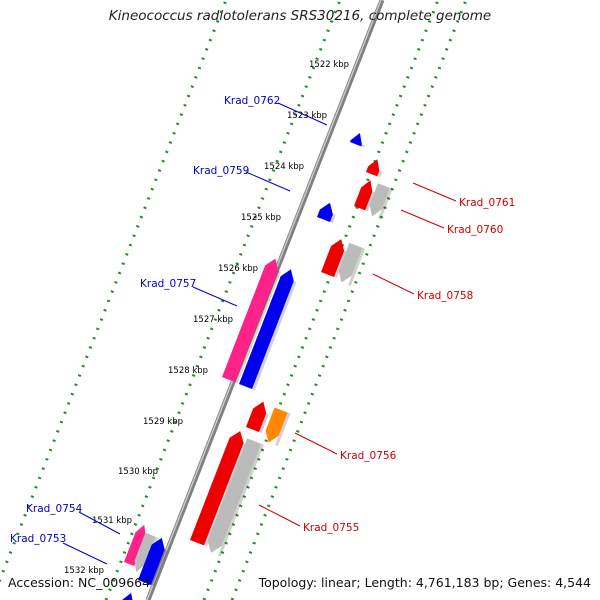 This screenshot has width=600, height=600. I want to click on gene-label: Krad_0758, so click(445, 296).